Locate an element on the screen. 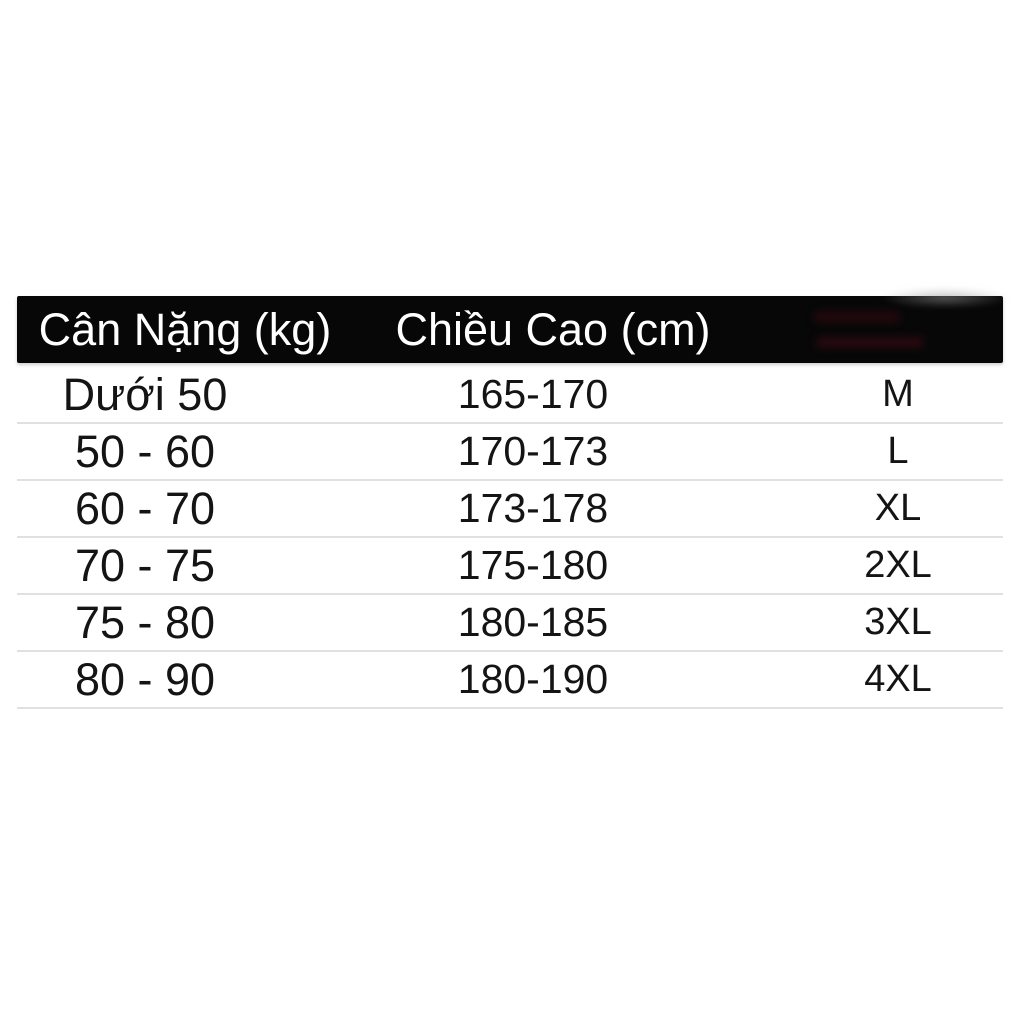 The width and height of the screenshot is (1024, 1024). weight-cell: Dưới 50 is located at coordinates (145, 394).